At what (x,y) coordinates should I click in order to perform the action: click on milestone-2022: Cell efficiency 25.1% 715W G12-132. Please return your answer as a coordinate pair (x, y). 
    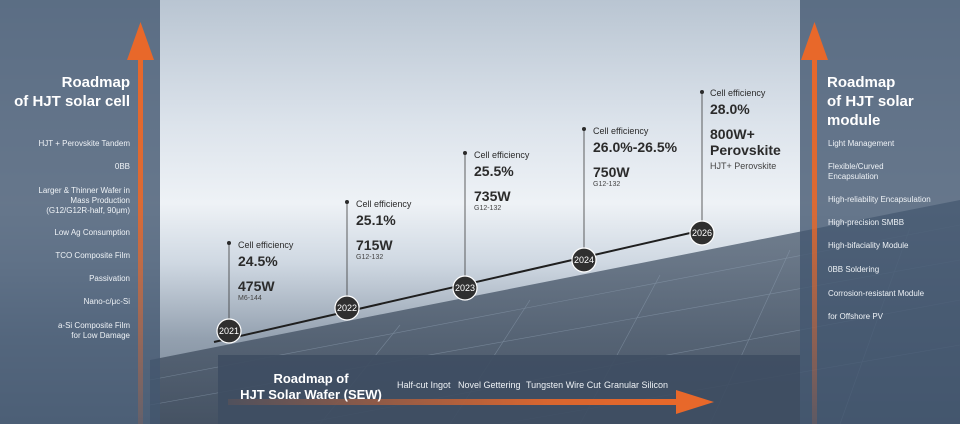
    Looking at the image, I should click on (383, 230).